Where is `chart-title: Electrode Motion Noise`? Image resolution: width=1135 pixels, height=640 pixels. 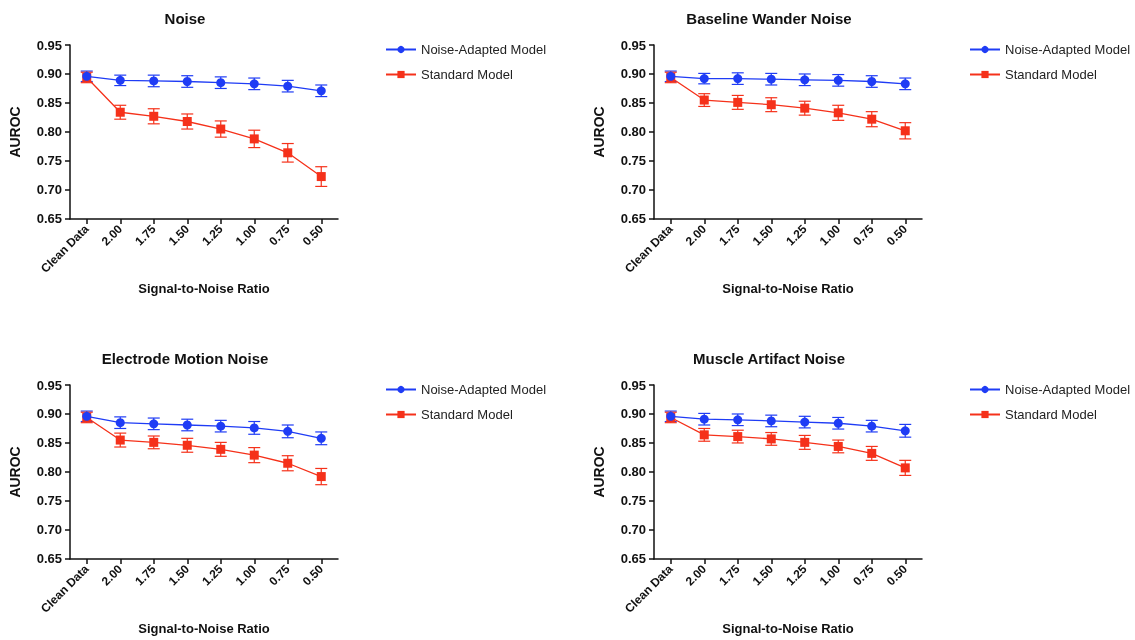 chart-title: Electrode Motion Noise is located at coordinates (185, 358).